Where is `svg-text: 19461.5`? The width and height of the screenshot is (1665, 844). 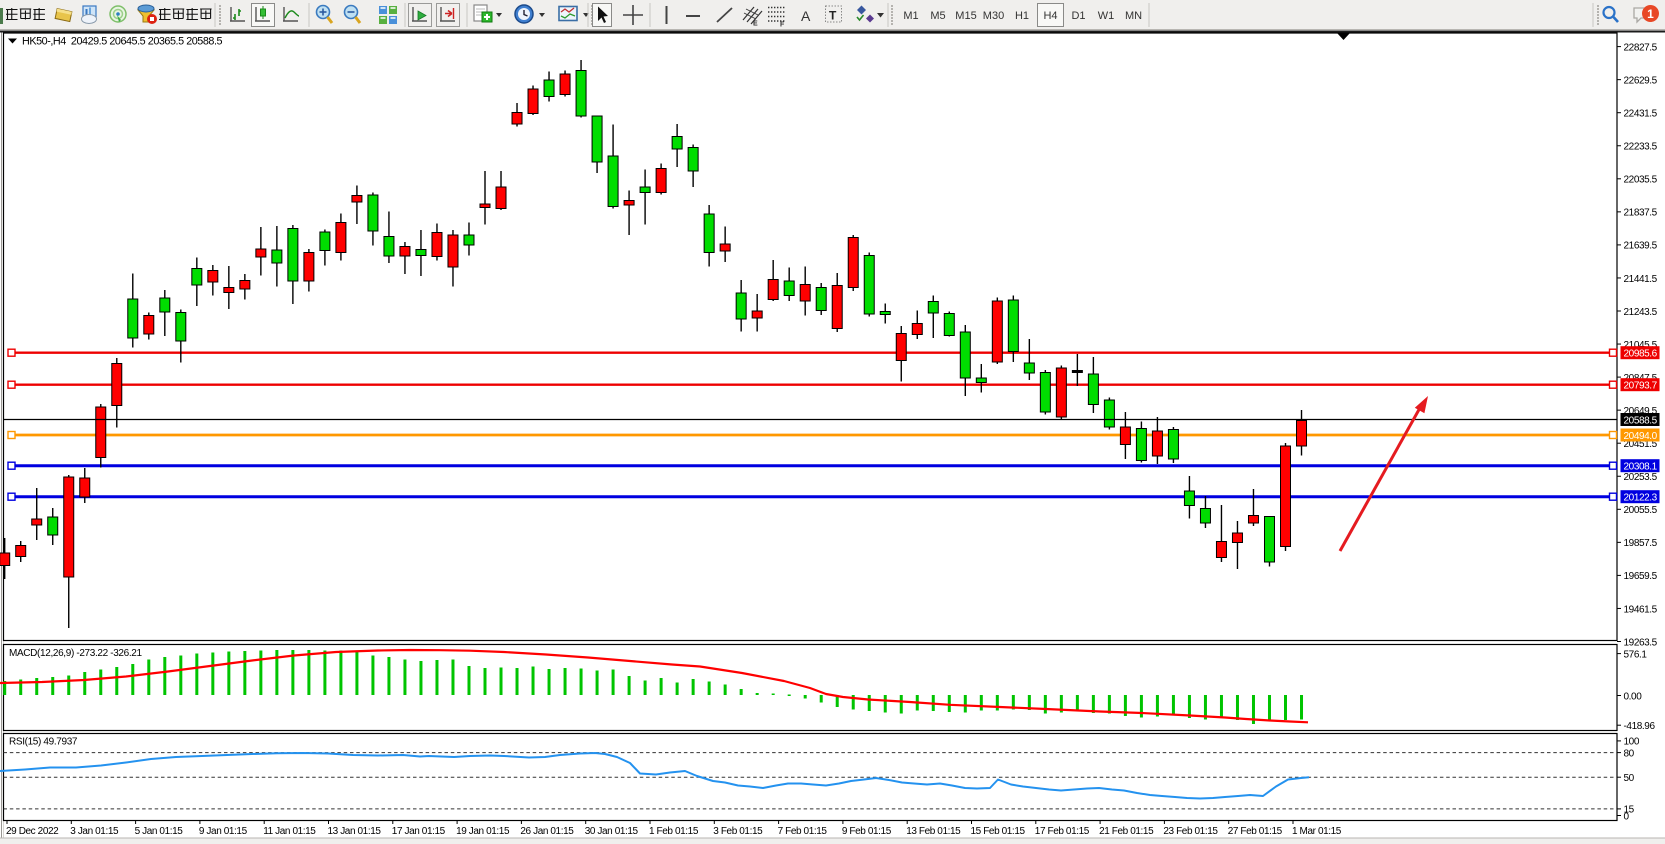
svg-text: 19461.5 is located at coordinates (1641, 609).